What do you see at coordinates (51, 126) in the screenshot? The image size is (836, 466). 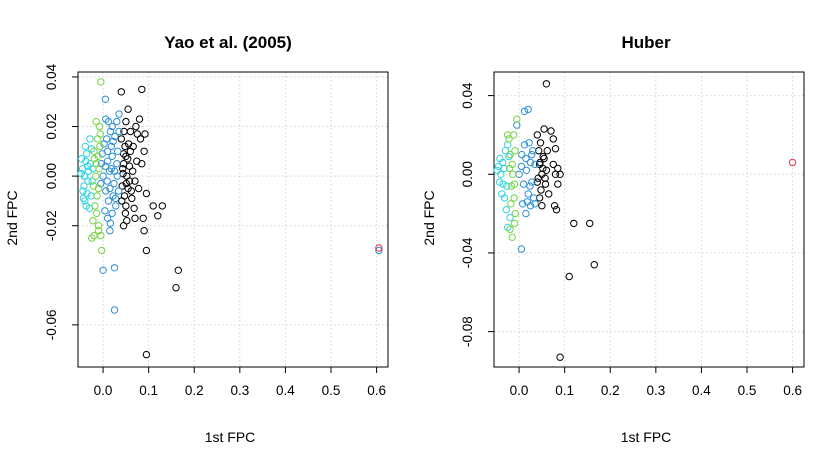 I see `y-tick-label: 0.02` at bounding box center [51, 126].